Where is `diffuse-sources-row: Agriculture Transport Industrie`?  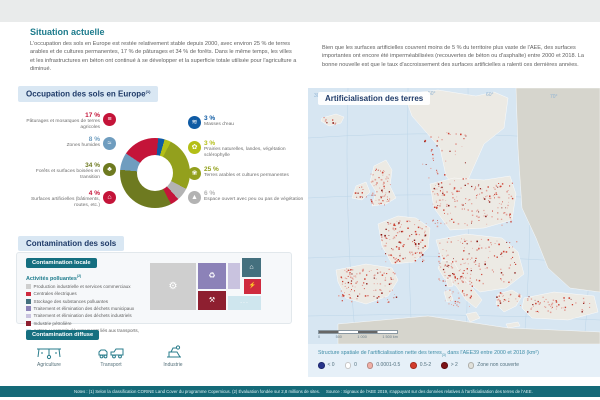 diffuse-sources-row: Agriculture Transport Industrie is located at coordinates (111, 356).